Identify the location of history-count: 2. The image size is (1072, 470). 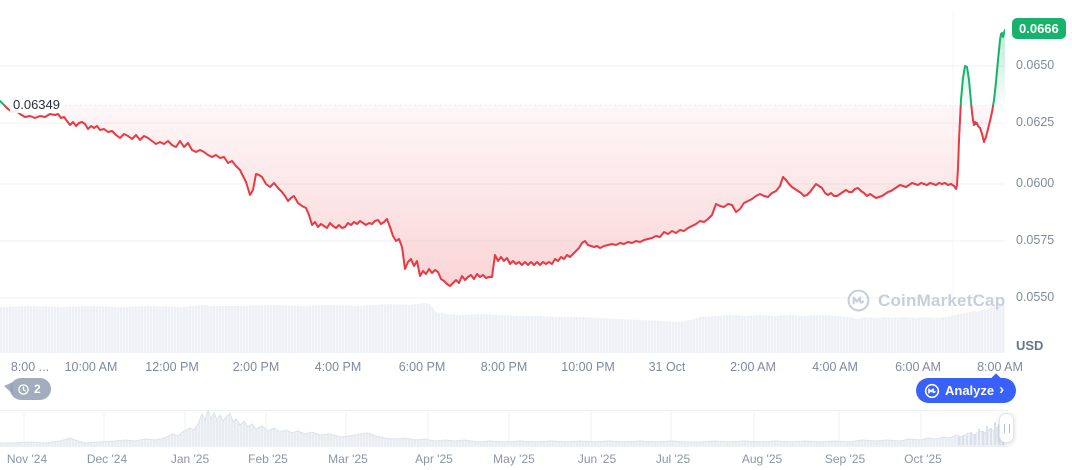
(37, 389).